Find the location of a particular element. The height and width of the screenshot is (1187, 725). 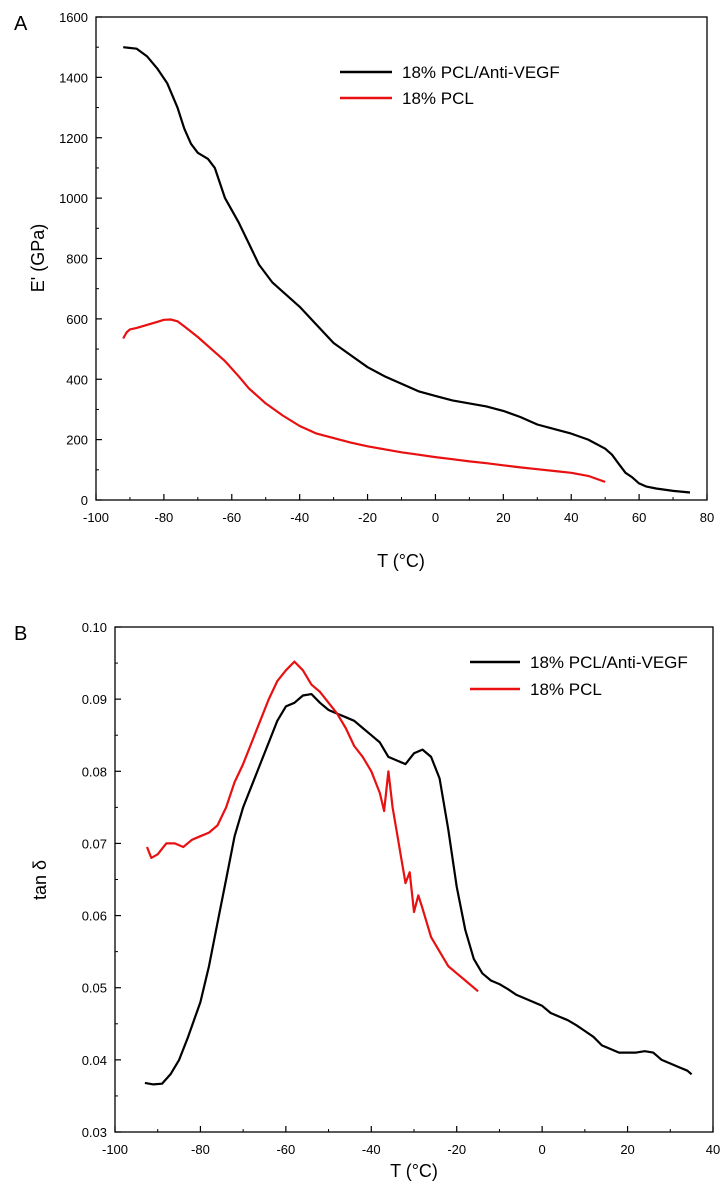

y-tick-label: 0.03 is located at coordinates (94, 1132).